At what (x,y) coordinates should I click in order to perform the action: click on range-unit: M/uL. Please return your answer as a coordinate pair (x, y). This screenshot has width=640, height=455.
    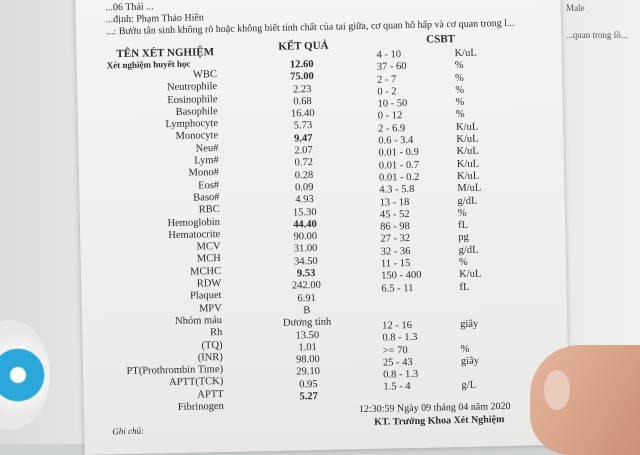
    Looking at the image, I should click on (469, 188).